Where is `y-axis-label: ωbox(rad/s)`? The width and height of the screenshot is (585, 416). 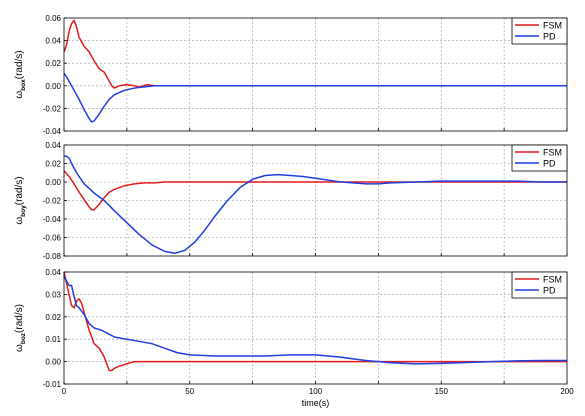 y-axis-label: ωbox(rad/s) is located at coordinates (20, 74).